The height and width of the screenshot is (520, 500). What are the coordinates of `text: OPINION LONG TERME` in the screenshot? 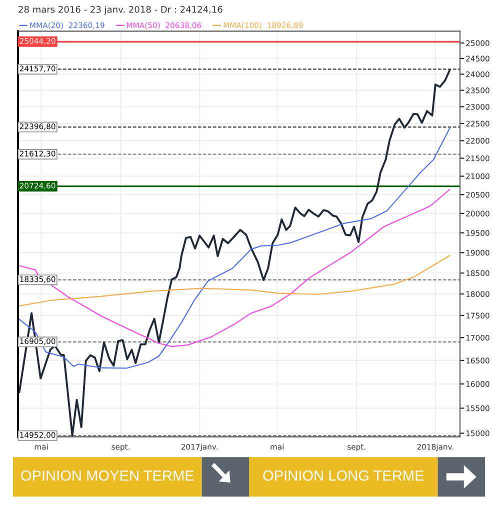 It's located at (343, 475).